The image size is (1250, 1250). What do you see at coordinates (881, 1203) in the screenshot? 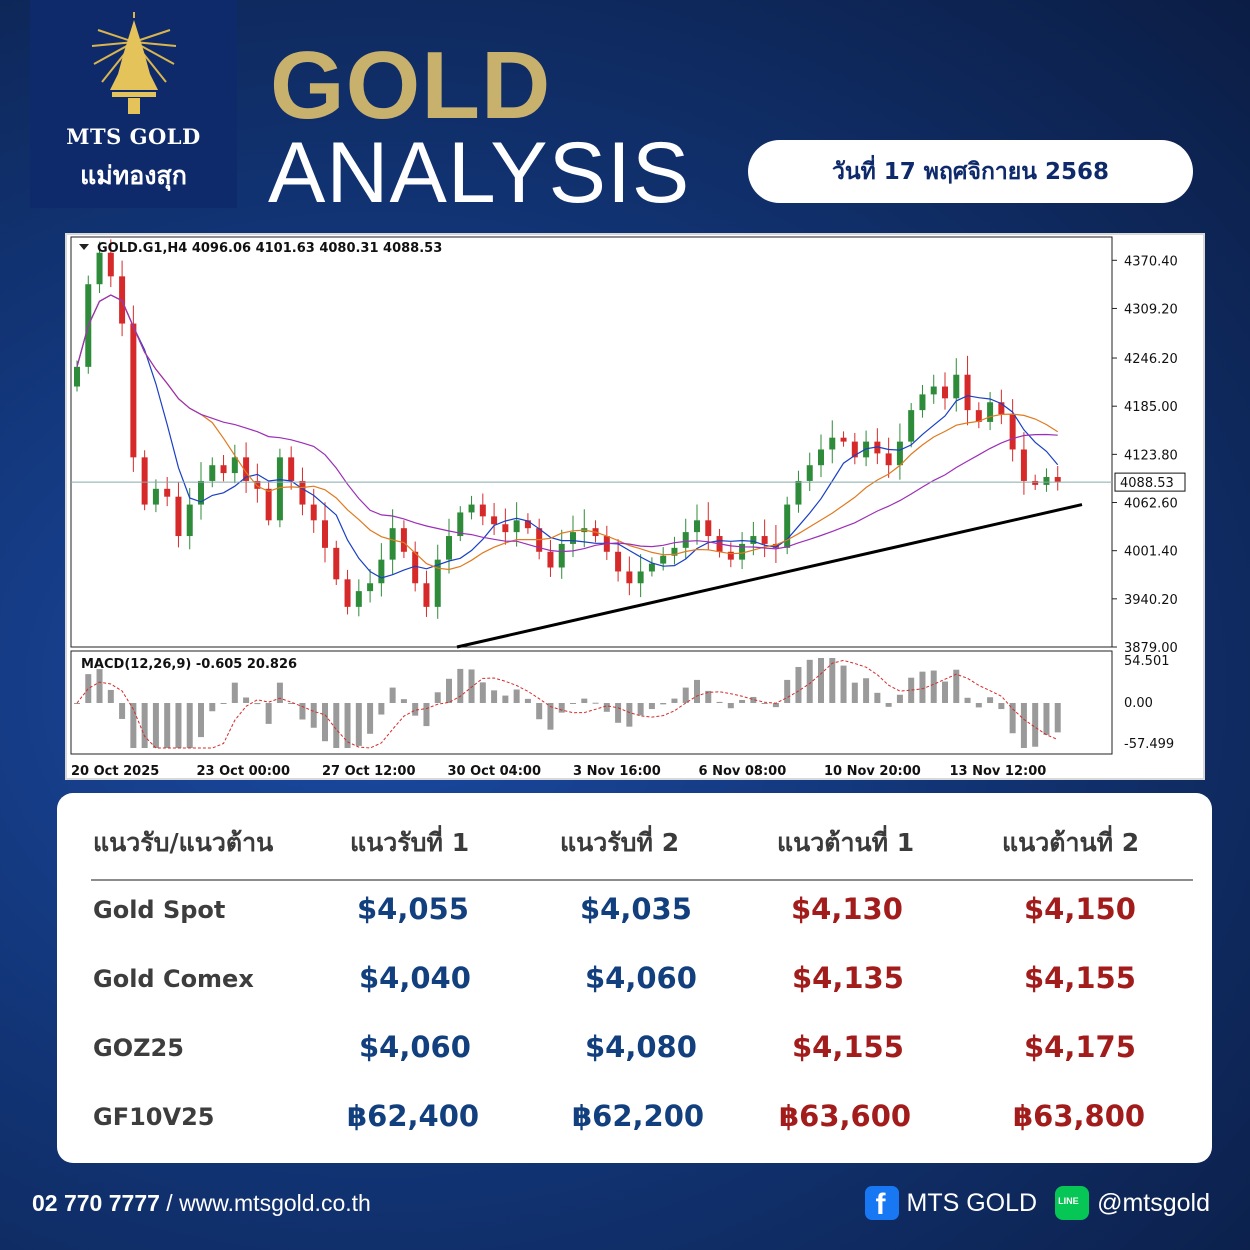
I see `facebook-icon: f` at bounding box center [881, 1203].